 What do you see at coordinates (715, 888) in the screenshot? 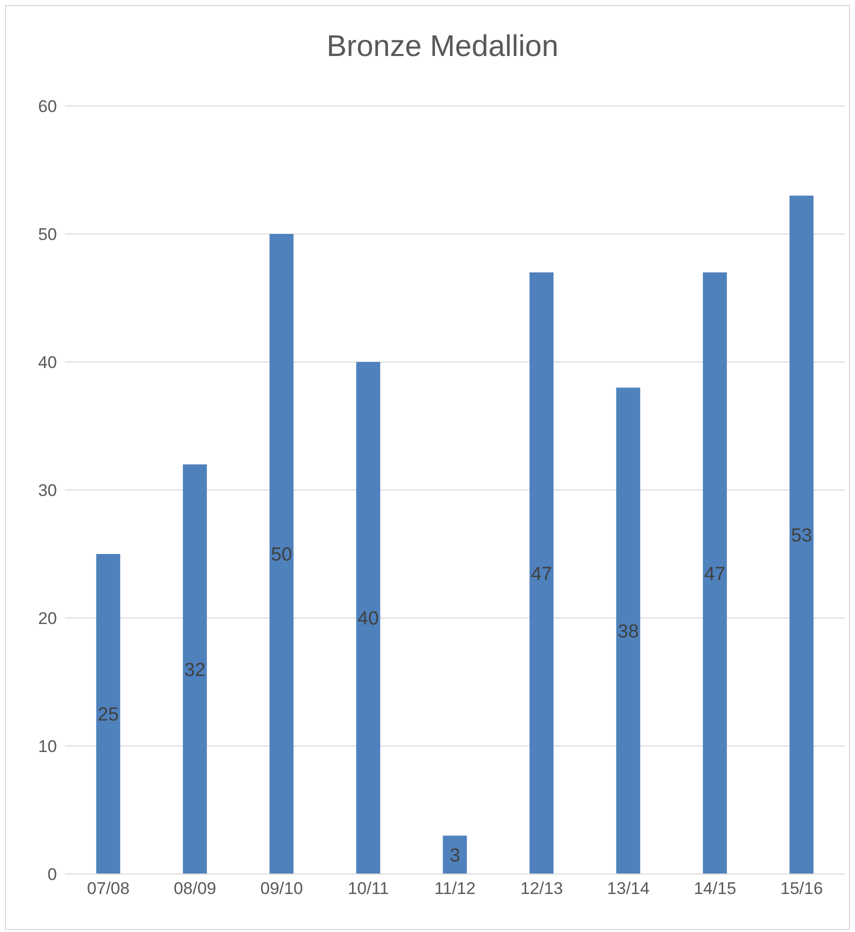
I see `x-tick-label: 14/15` at bounding box center [715, 888].